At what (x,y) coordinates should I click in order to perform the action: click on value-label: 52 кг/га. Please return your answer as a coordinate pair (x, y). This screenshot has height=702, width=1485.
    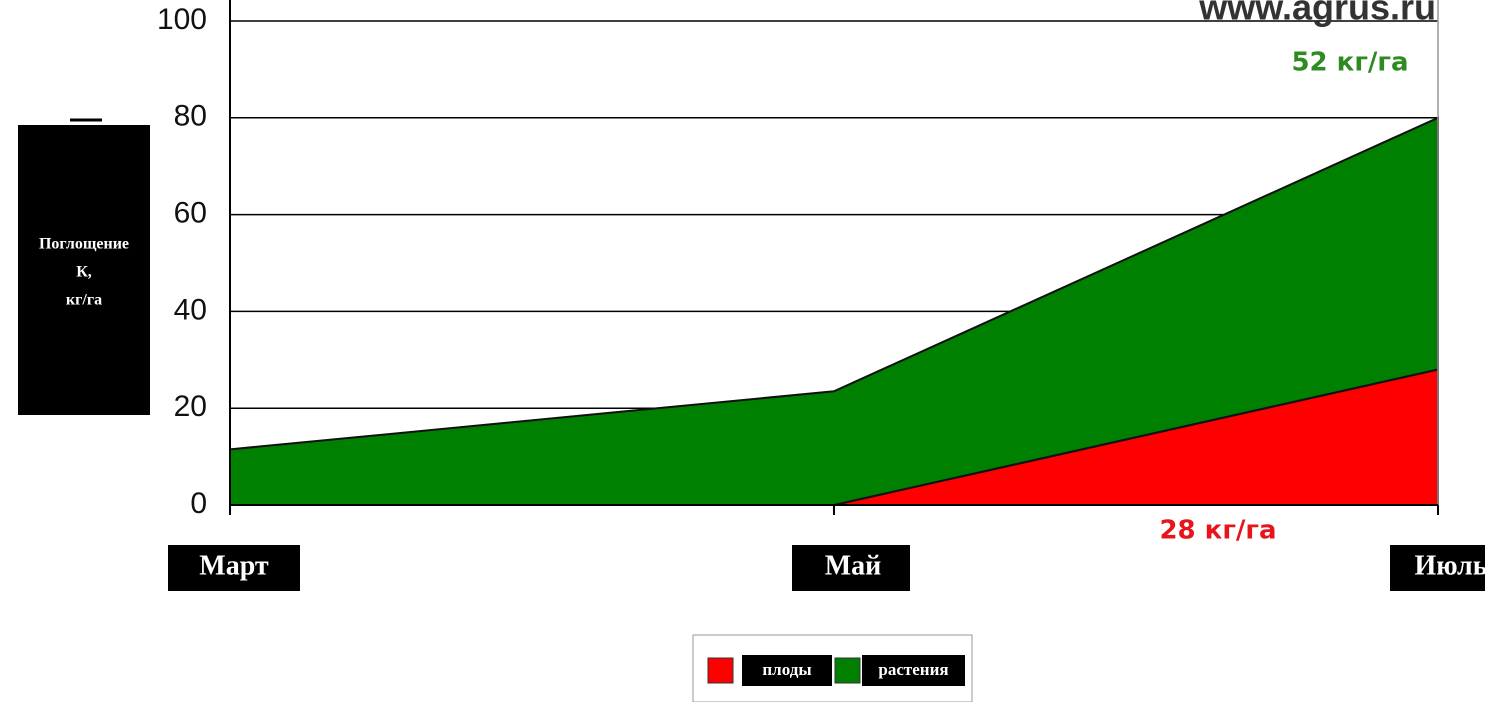
    Looking at the image, I should click on (1349, 63).